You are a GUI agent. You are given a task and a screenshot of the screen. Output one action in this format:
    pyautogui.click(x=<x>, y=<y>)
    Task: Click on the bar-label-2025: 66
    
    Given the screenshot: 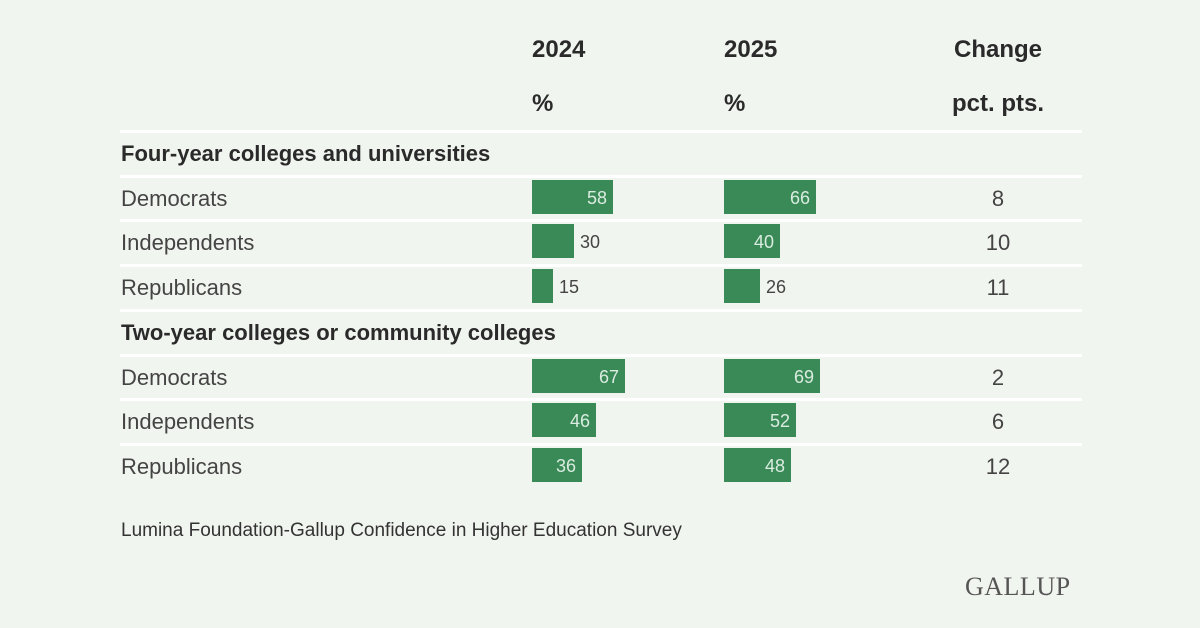 What is the action you would take?
    pyautogui.click(x=799, y=197)
    